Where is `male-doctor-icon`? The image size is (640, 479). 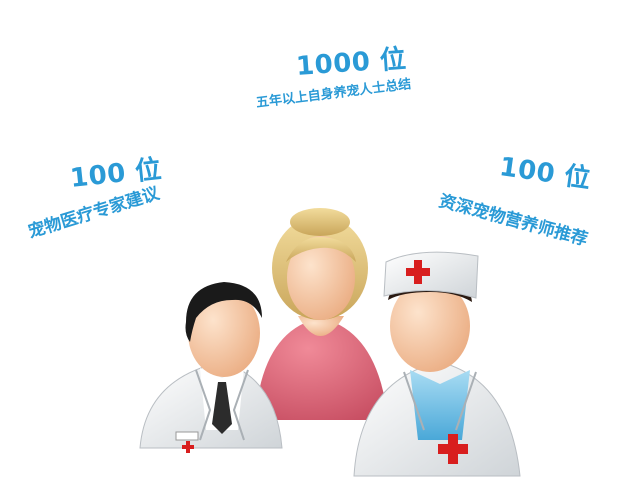 male-doctor-icon is located at coordinates (211, 367).